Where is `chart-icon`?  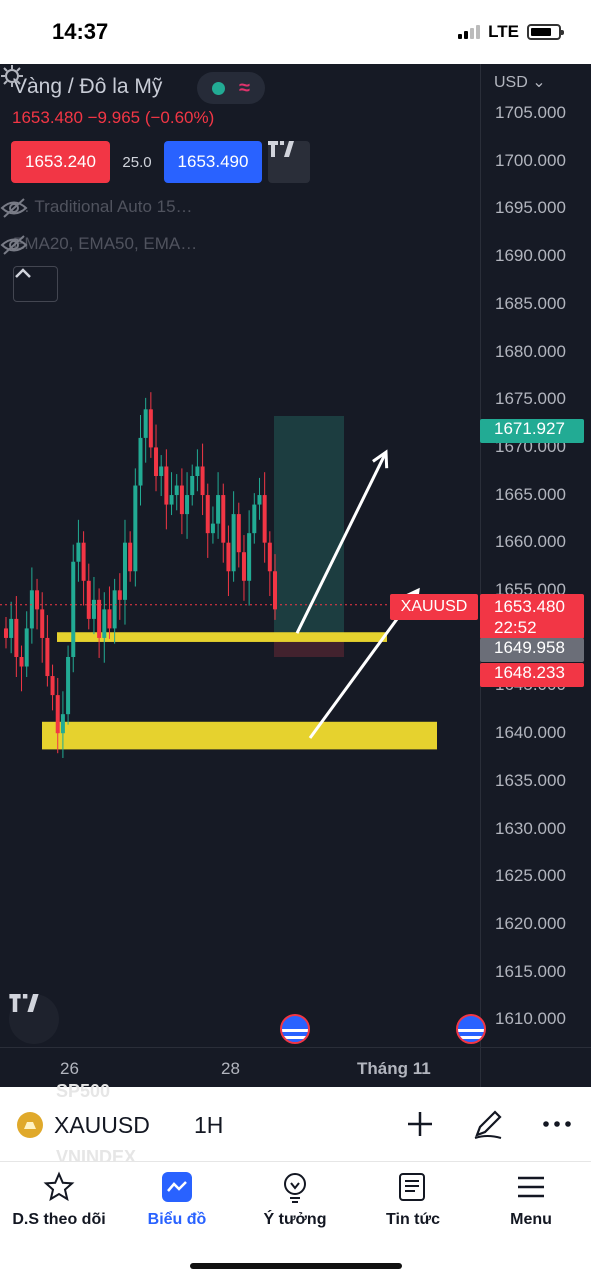 chart-icon is located at coordinates (177, 1187).